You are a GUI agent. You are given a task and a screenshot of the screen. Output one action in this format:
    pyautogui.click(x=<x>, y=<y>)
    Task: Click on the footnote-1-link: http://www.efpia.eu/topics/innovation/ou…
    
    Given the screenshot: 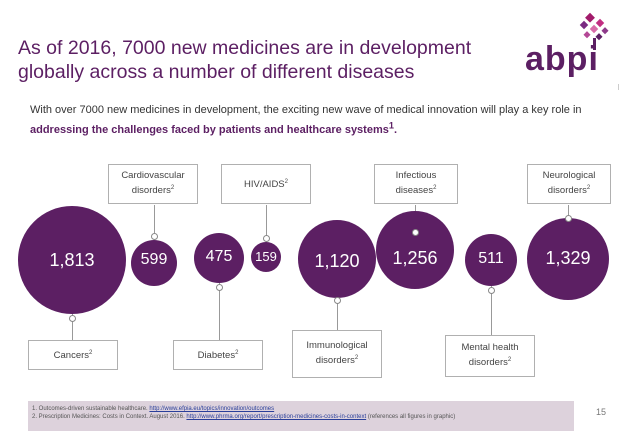 What is the action you would take?
    pyautogui.click(x=212, y=409)
    